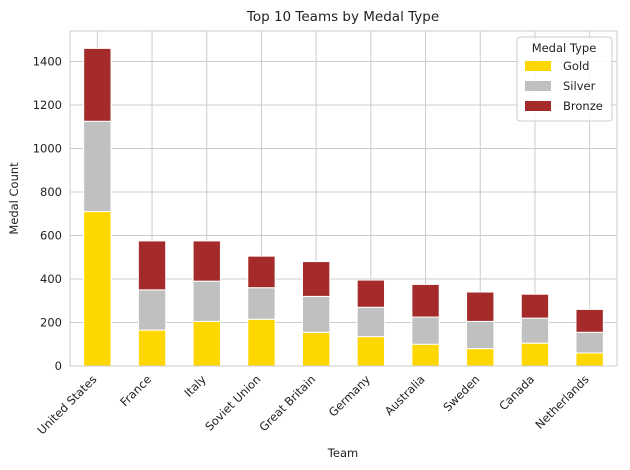 The width and height of the screenshot is (630, 470). What do you see at coordinates (47, 148) in the screenshot?
I see `y-tick-label: 1000` at bounding box center [47, 148].